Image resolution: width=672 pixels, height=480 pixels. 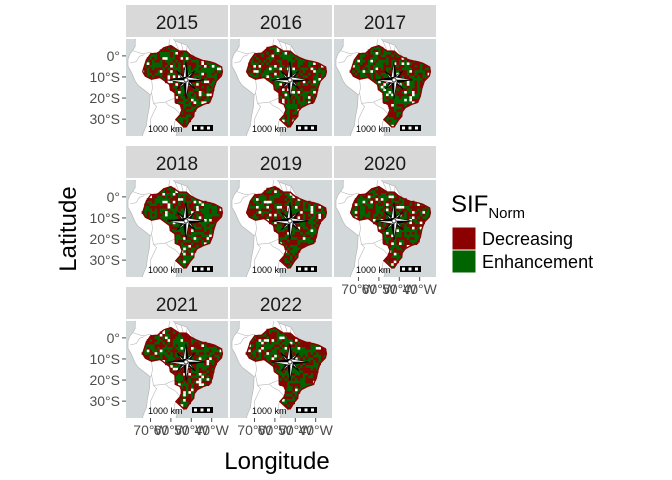 What do you see at coordinates (186, 80) in the screenshot?
I see `compass-rose-icon` at bounding box center [186, 80].